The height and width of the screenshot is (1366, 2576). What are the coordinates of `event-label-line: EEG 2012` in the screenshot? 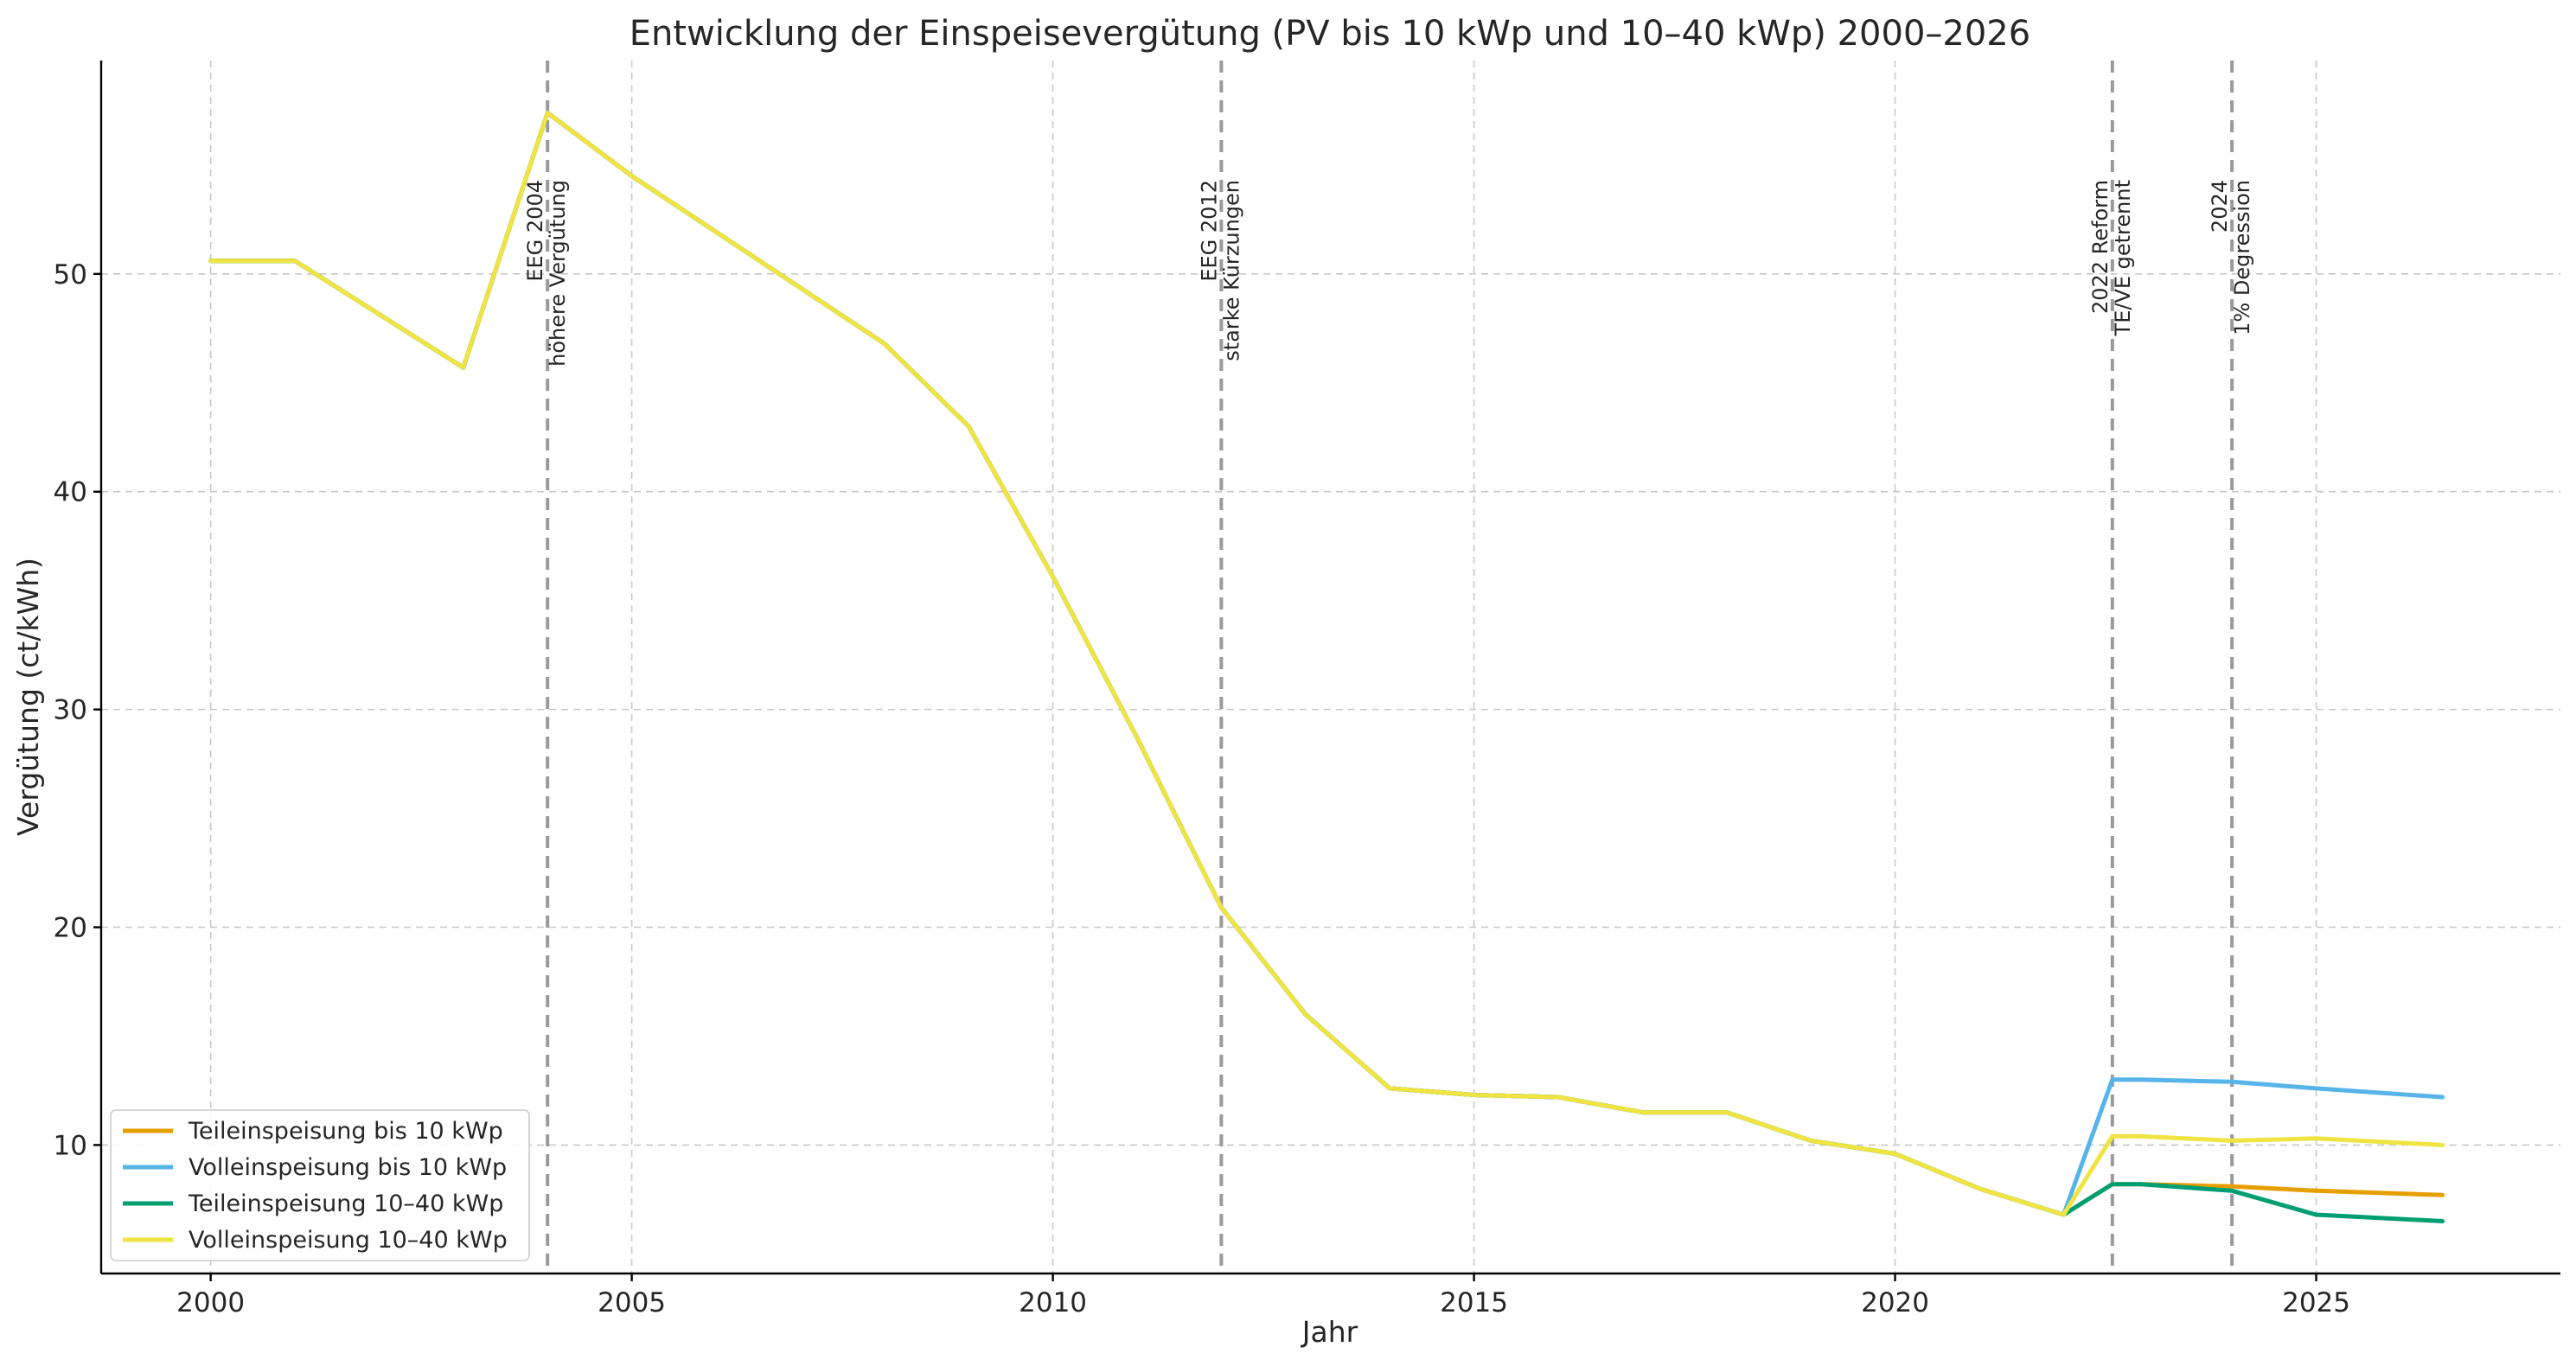 It's located at (1209, 231).